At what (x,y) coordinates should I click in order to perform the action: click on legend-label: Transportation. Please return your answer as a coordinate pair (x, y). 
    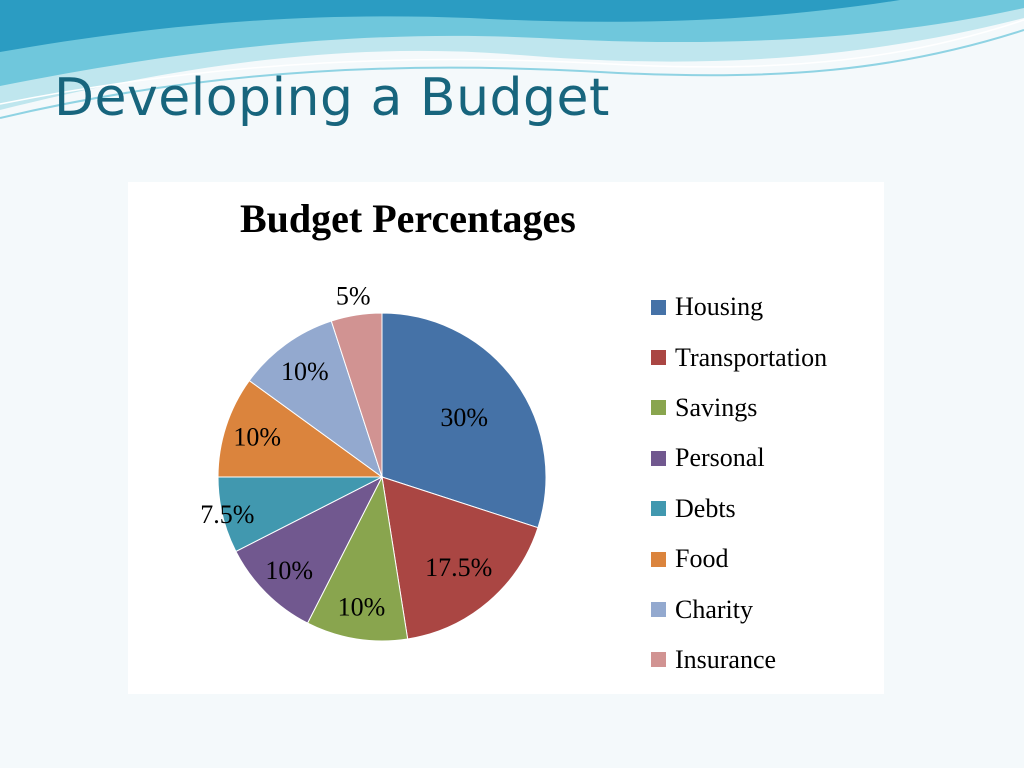
    Looking at the image, I should click on (751, 357).